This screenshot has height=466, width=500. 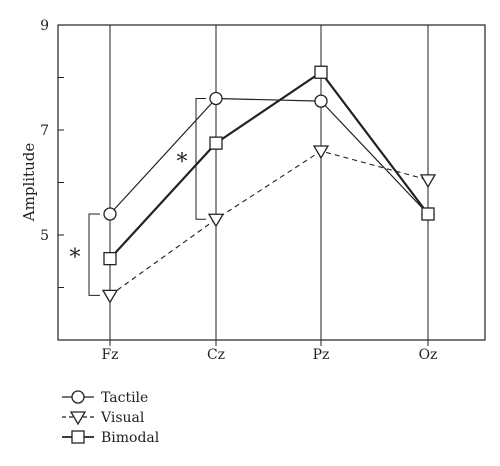 I want to click on legend-marker-visual, so click(x=78, y=418).